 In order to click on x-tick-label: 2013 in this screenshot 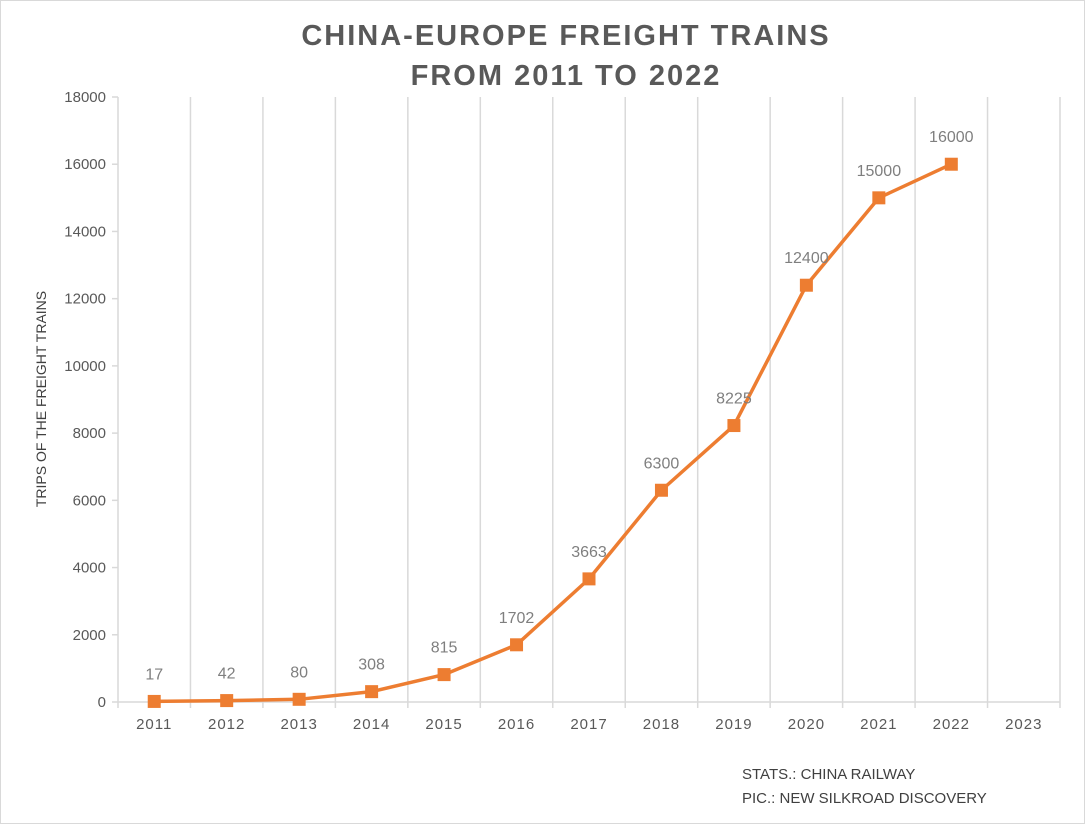, I will do `click(298, 724)`.